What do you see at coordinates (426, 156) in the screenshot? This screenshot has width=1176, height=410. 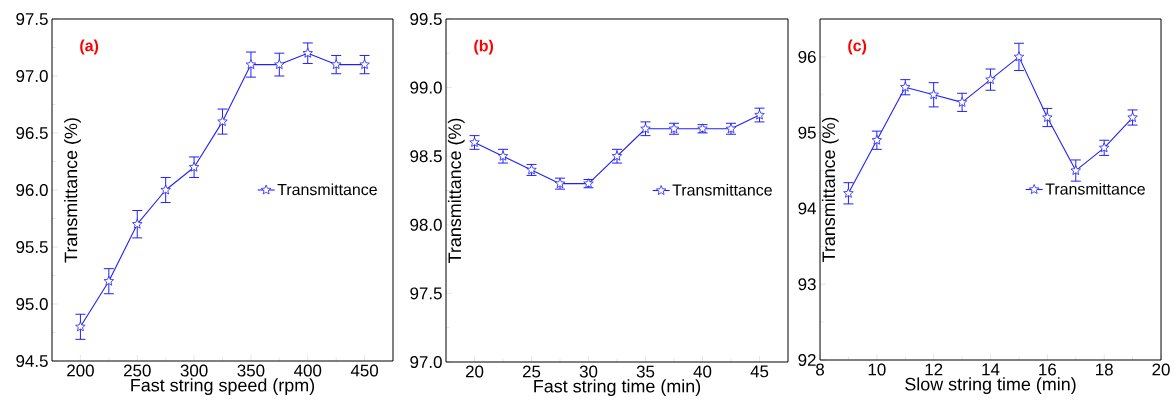 I see `y-tick-label: 98.5` at bounding box center [426, 156].